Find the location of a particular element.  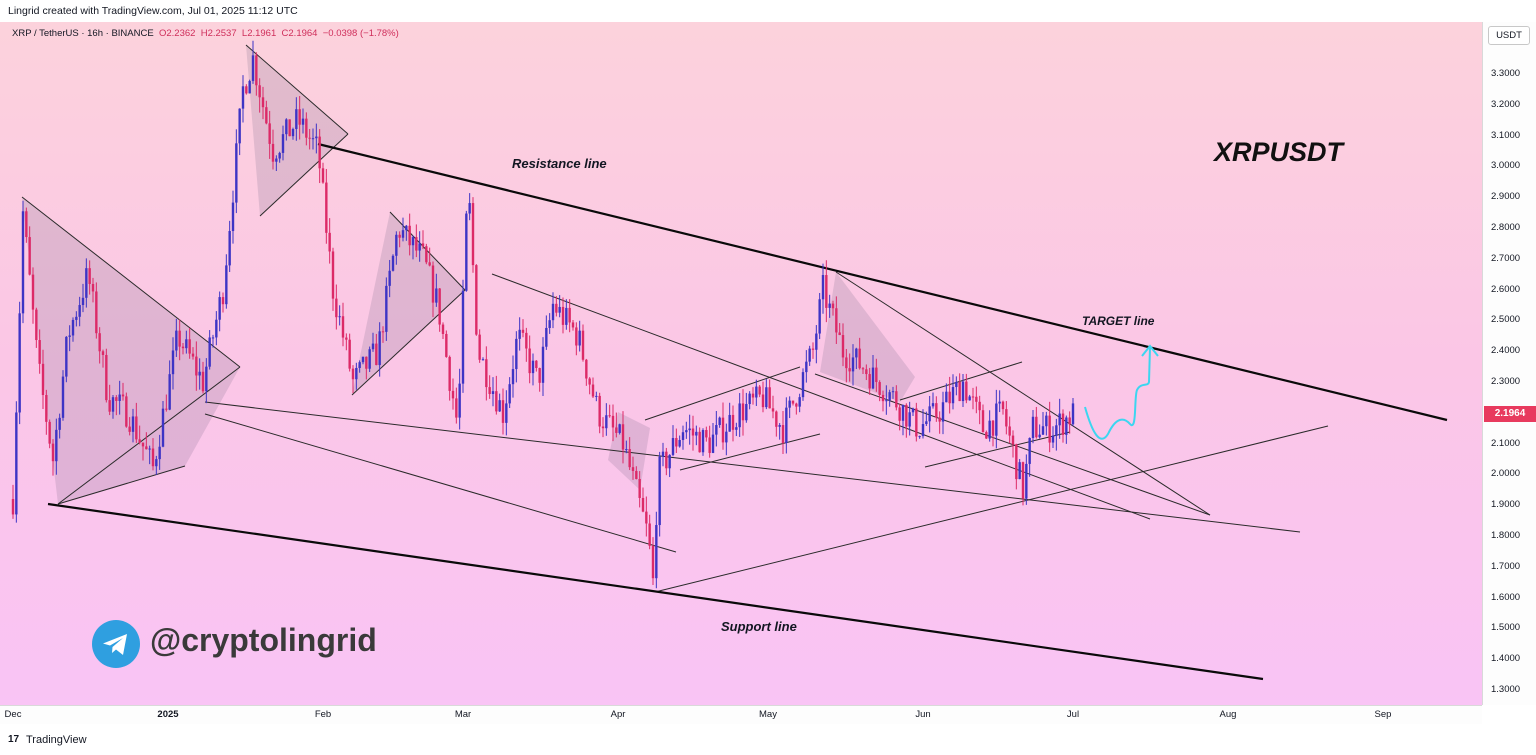

legend-low: L2.1961 is located at coordinates (259, 33).